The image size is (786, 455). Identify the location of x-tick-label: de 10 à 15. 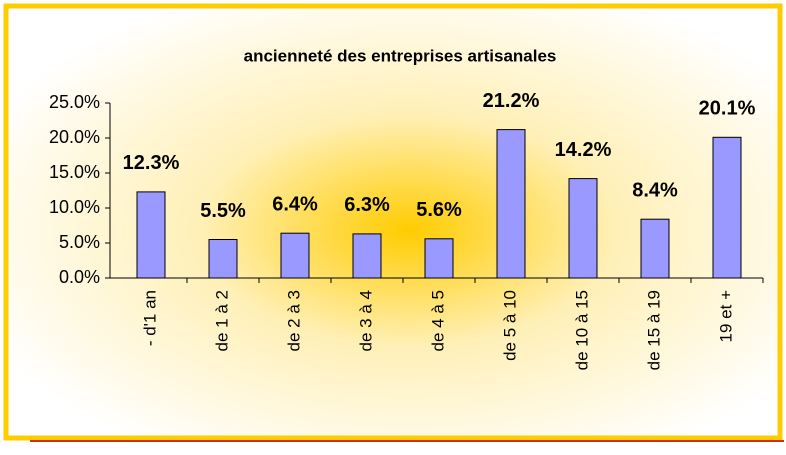
(581, 330).